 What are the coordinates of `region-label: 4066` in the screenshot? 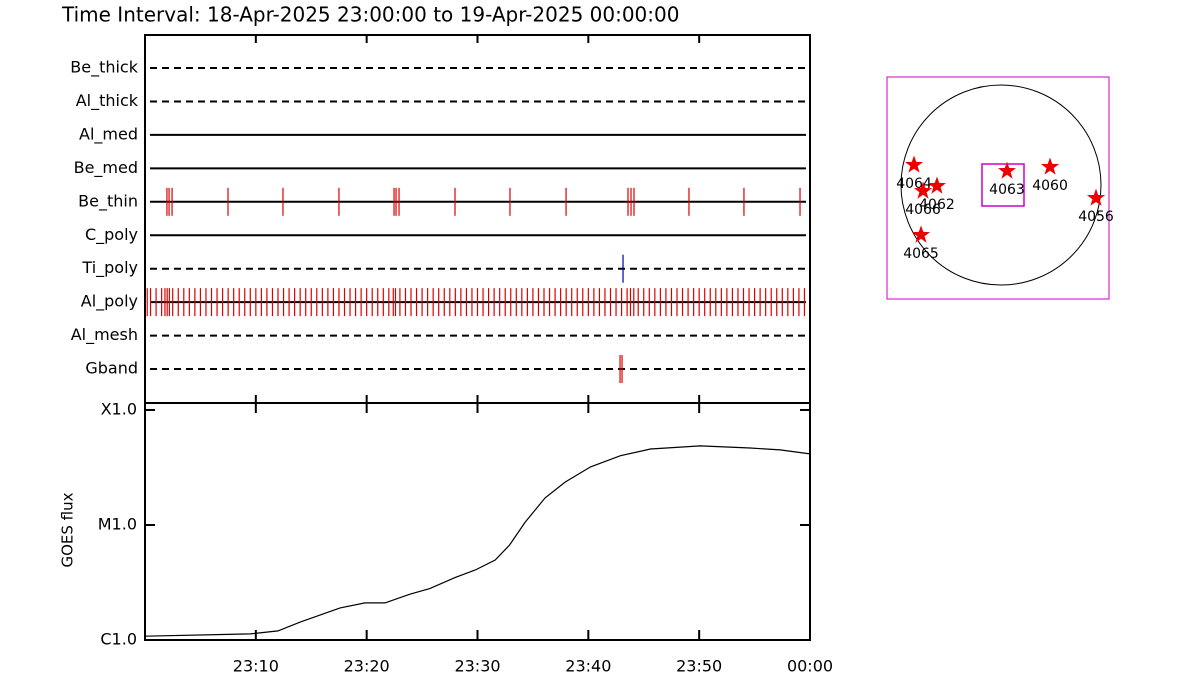 It's located at (923, 210).